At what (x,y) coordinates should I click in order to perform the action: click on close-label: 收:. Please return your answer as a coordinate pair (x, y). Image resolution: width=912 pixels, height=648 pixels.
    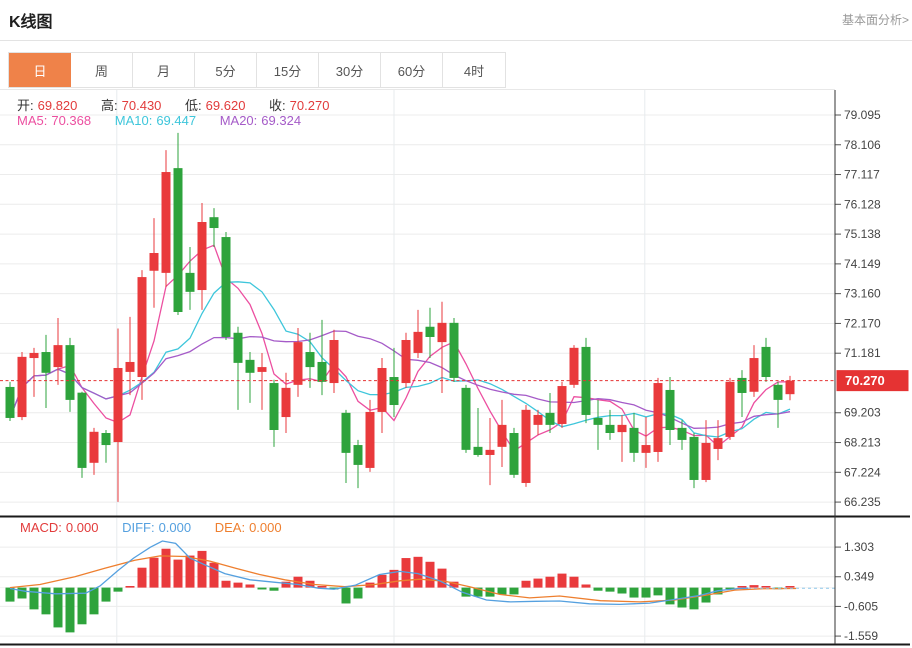
    Looking at the image, I should click on (277, 105).